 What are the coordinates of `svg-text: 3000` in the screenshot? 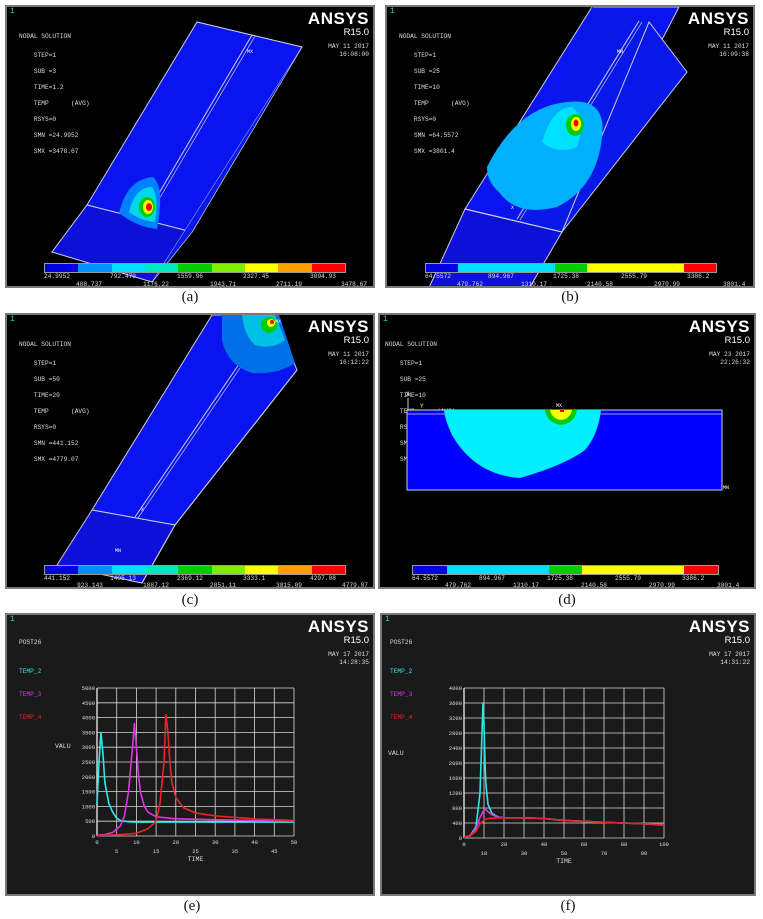 It's located at (88, 747).